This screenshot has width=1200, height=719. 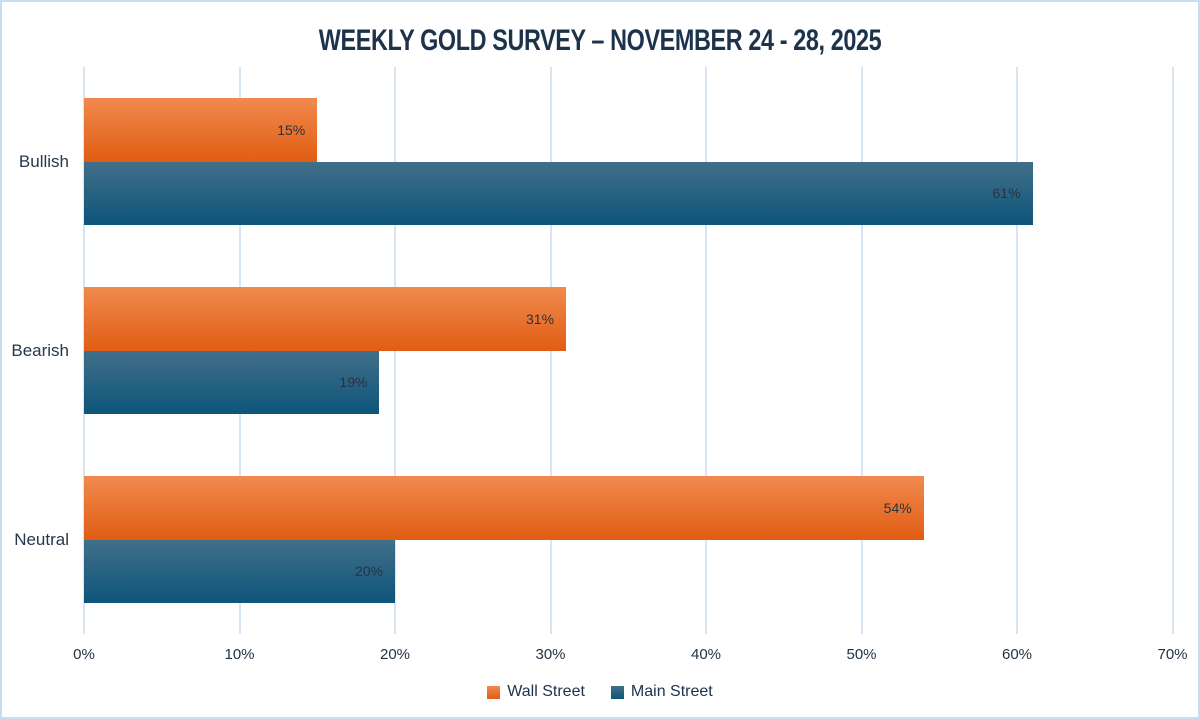 What do you see at coordinates (325, 319) in the screenshot?
I see `bar-wall-street-bearish: 31%` at bounding box center [325, 319].